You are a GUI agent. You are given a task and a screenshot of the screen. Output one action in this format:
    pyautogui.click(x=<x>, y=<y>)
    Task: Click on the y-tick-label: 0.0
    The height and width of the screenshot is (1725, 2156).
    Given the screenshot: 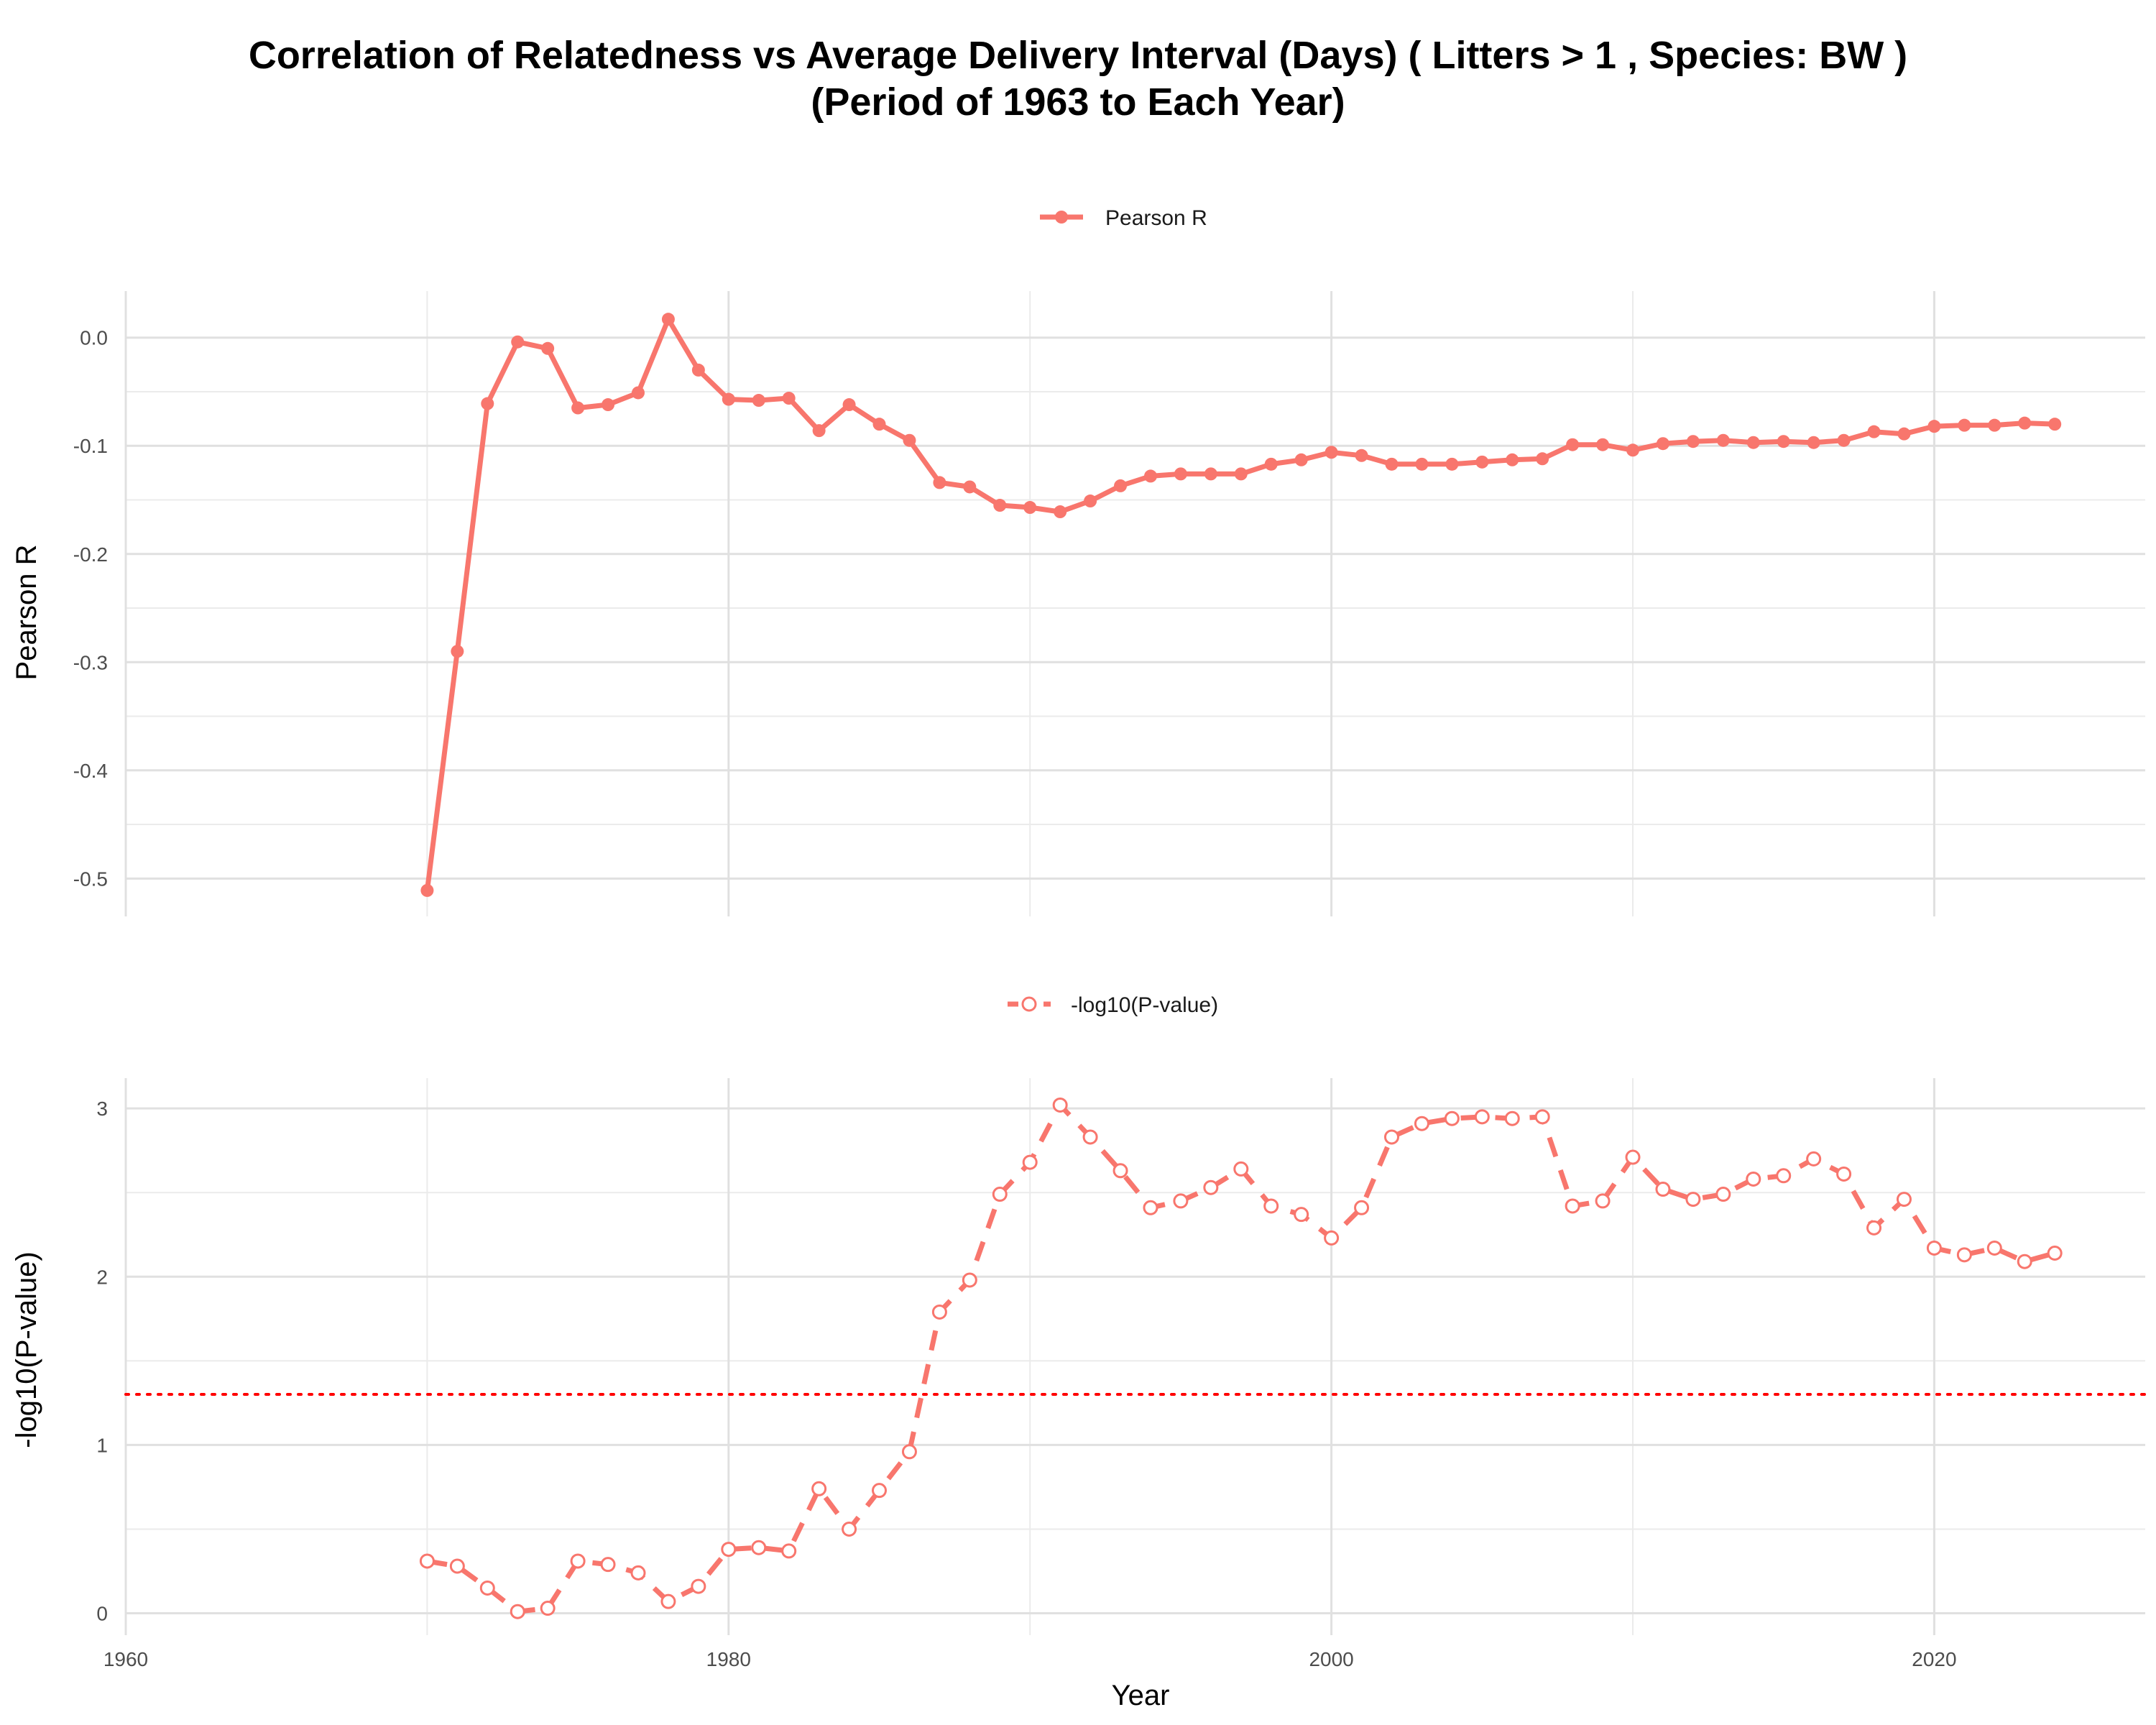 What is the action you would take?
    pyautogui.click(x=94, y=338)
    